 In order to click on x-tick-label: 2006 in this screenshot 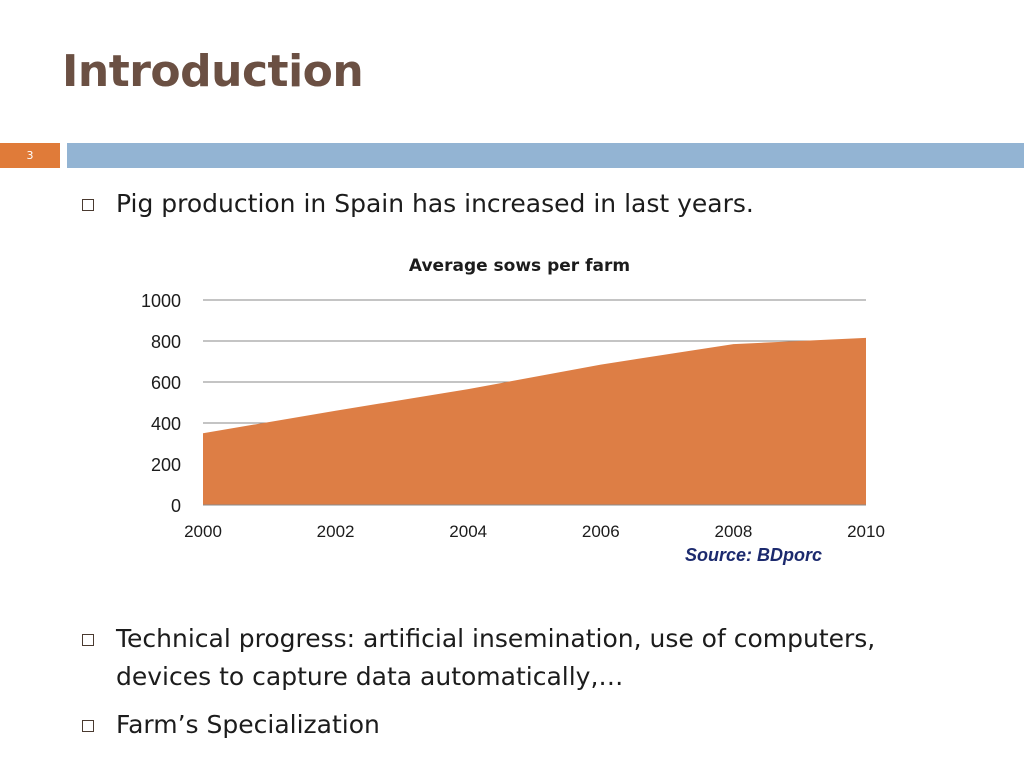, I will do `click(601, 531)`.